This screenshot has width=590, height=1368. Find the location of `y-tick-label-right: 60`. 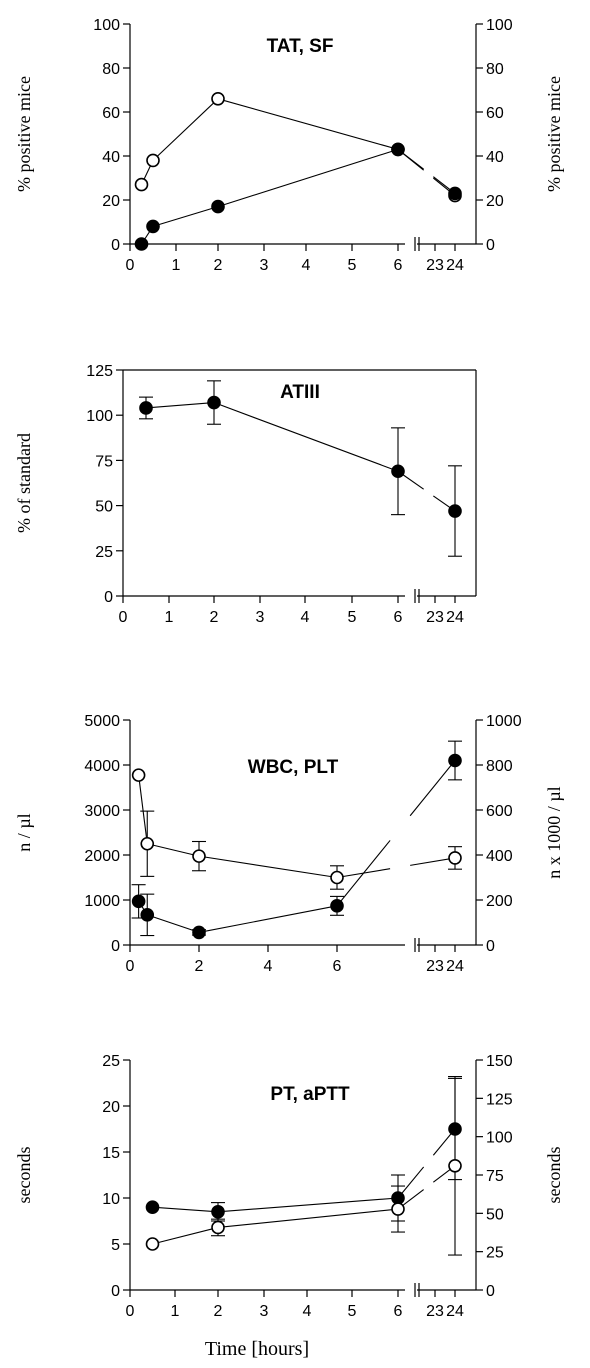

y-tick-label-right: 60 is located at coordinates (495, 113).